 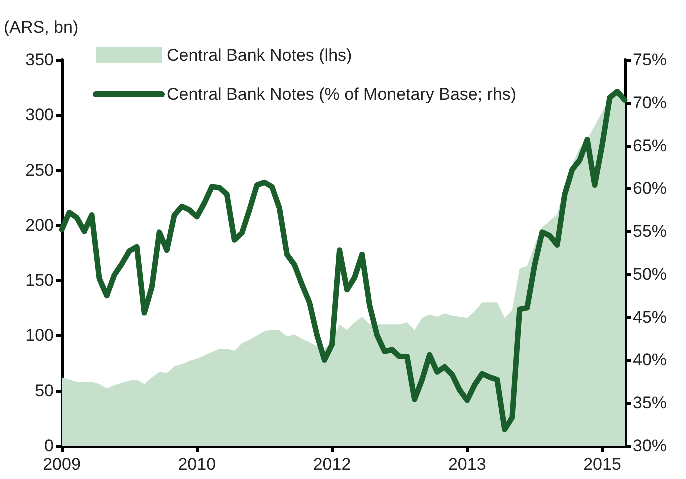 I want to click on y2-tick-label: 65%, so click(x=650, y=146).